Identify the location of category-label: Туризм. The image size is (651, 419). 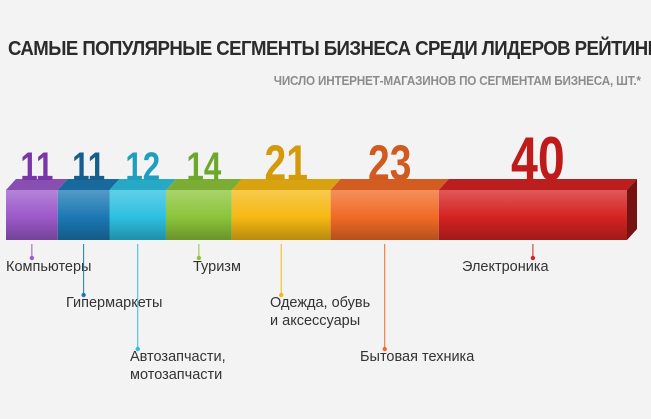
(217, 267).